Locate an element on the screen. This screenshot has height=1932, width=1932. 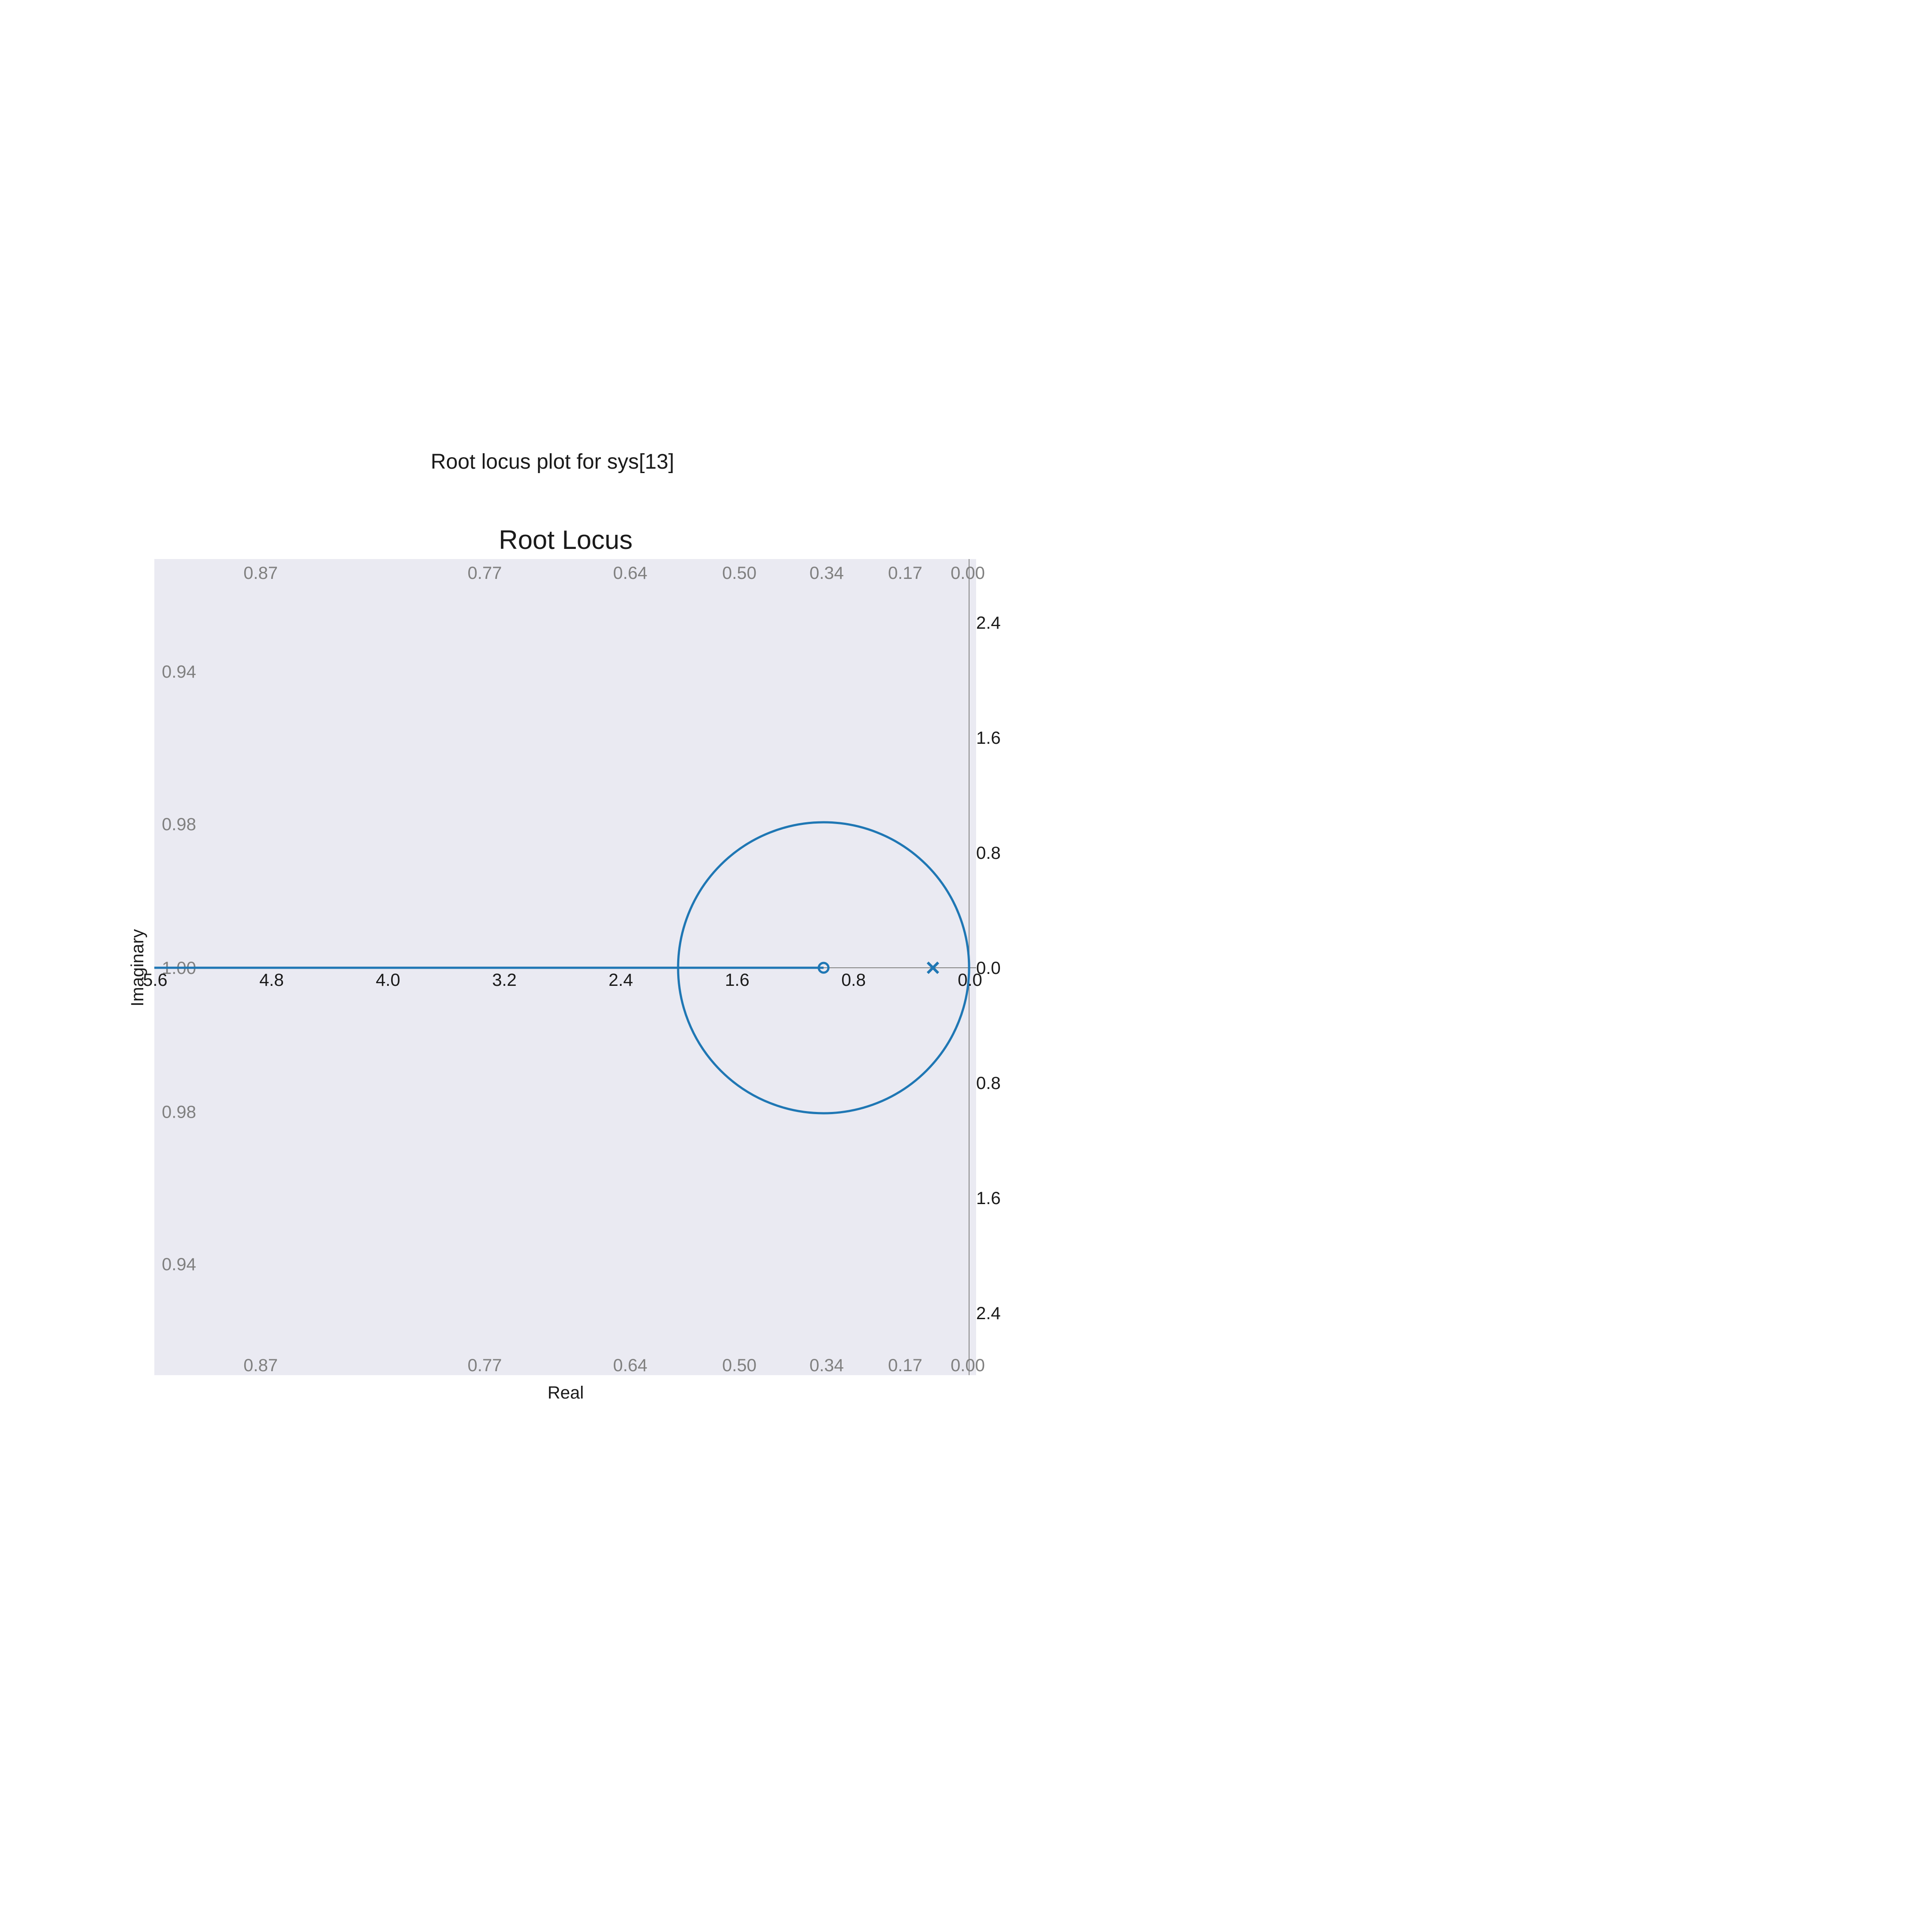
damping-label-top: 0.64 is located at coordinates (630, 573).